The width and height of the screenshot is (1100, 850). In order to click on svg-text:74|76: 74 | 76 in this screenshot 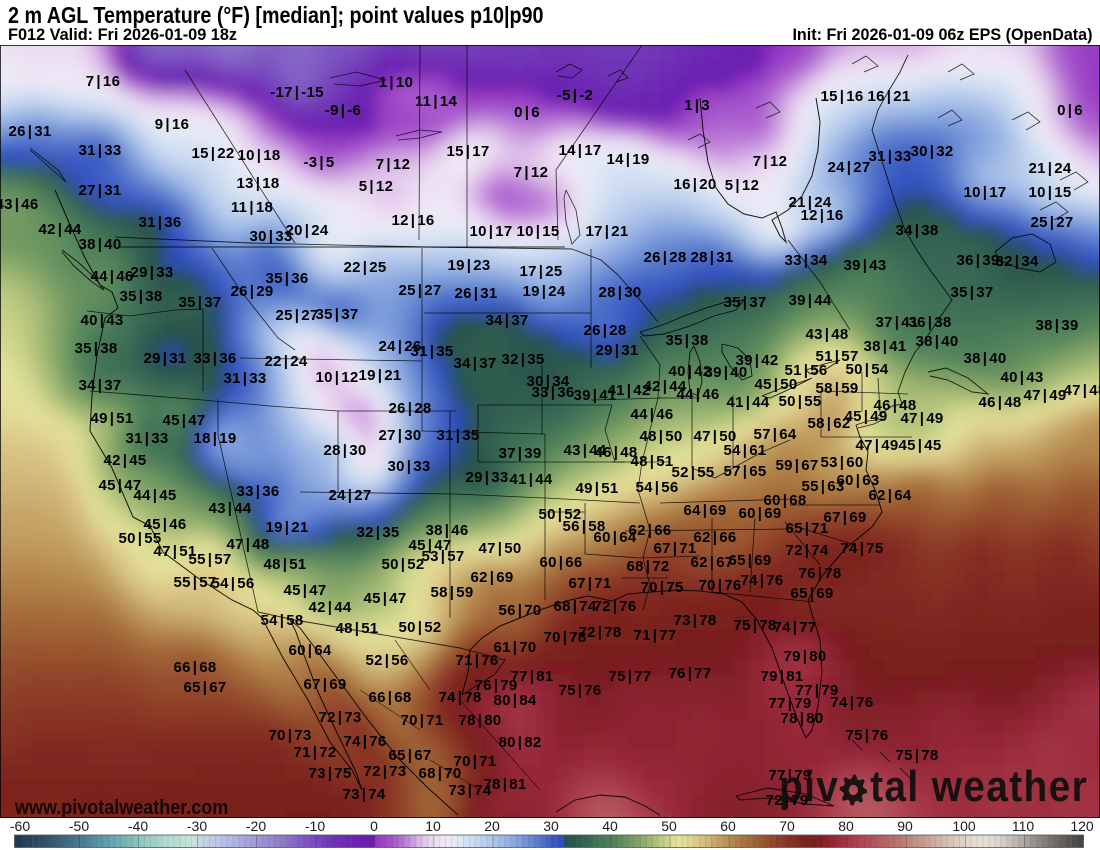, I will do `click(761, 580)`.